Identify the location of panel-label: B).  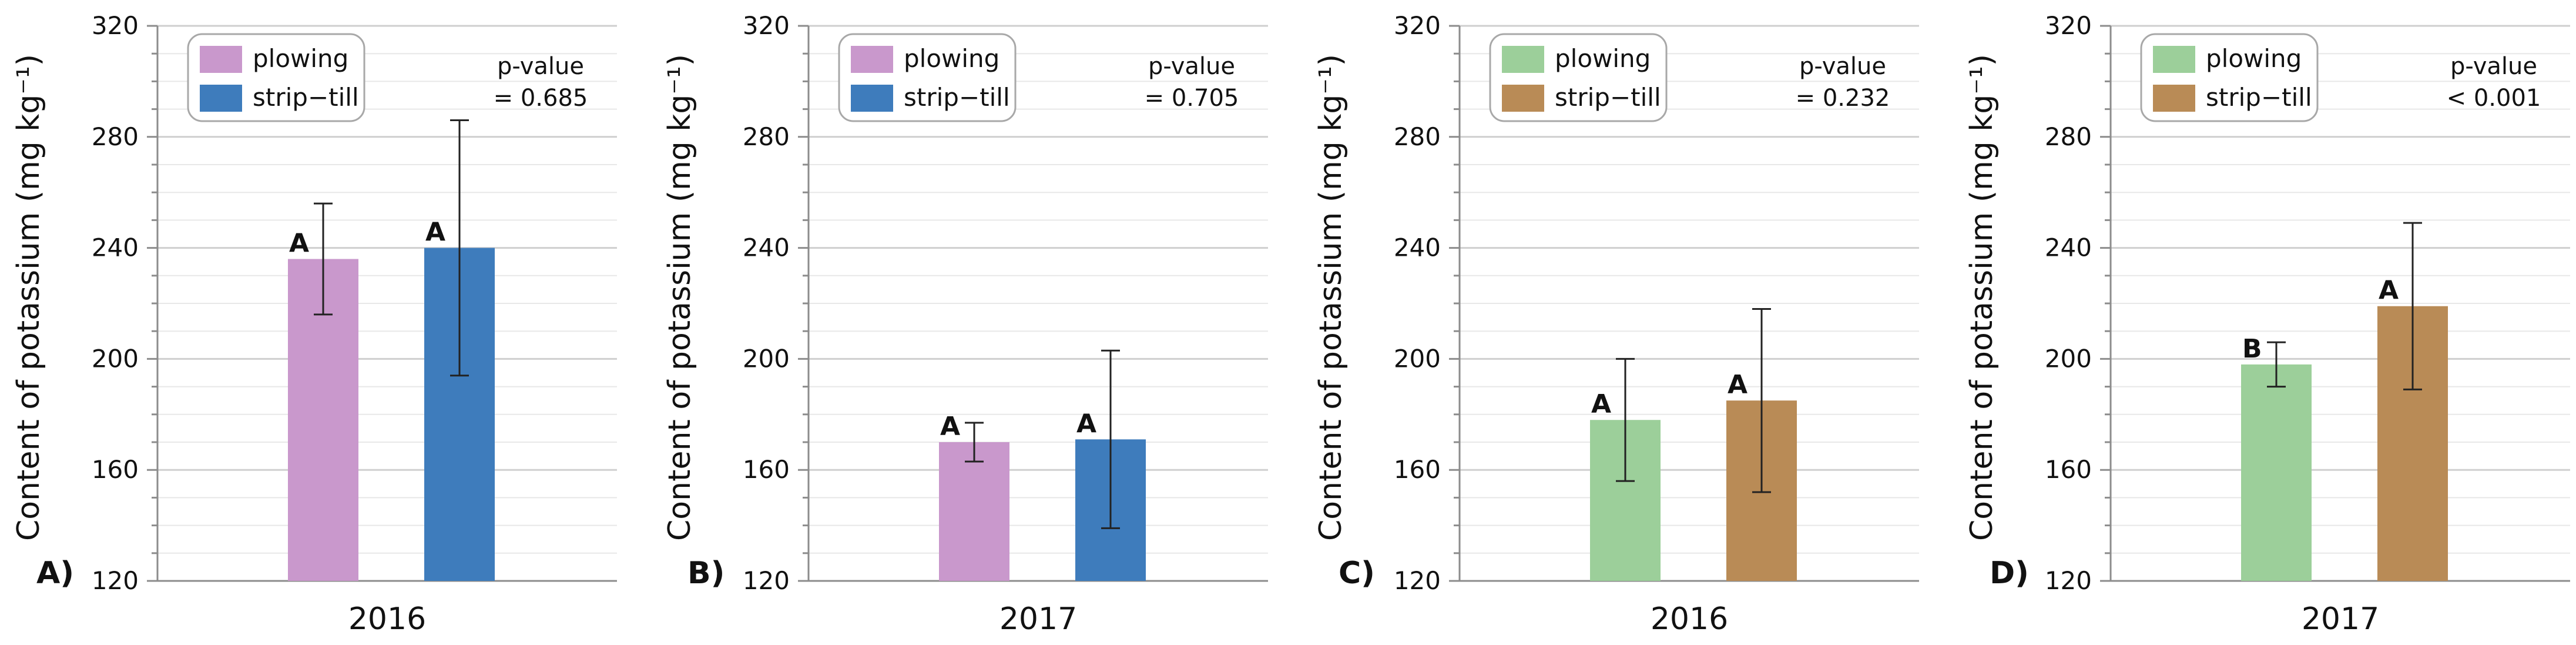
(706, 574).